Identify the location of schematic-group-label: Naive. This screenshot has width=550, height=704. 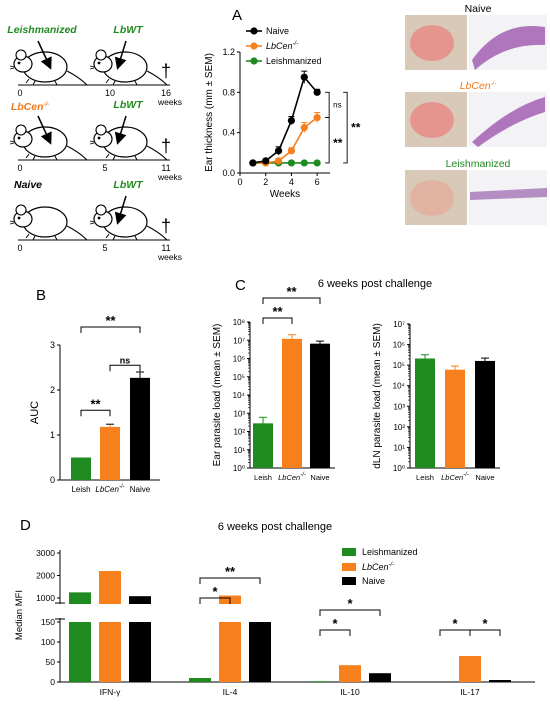
(28, 185).